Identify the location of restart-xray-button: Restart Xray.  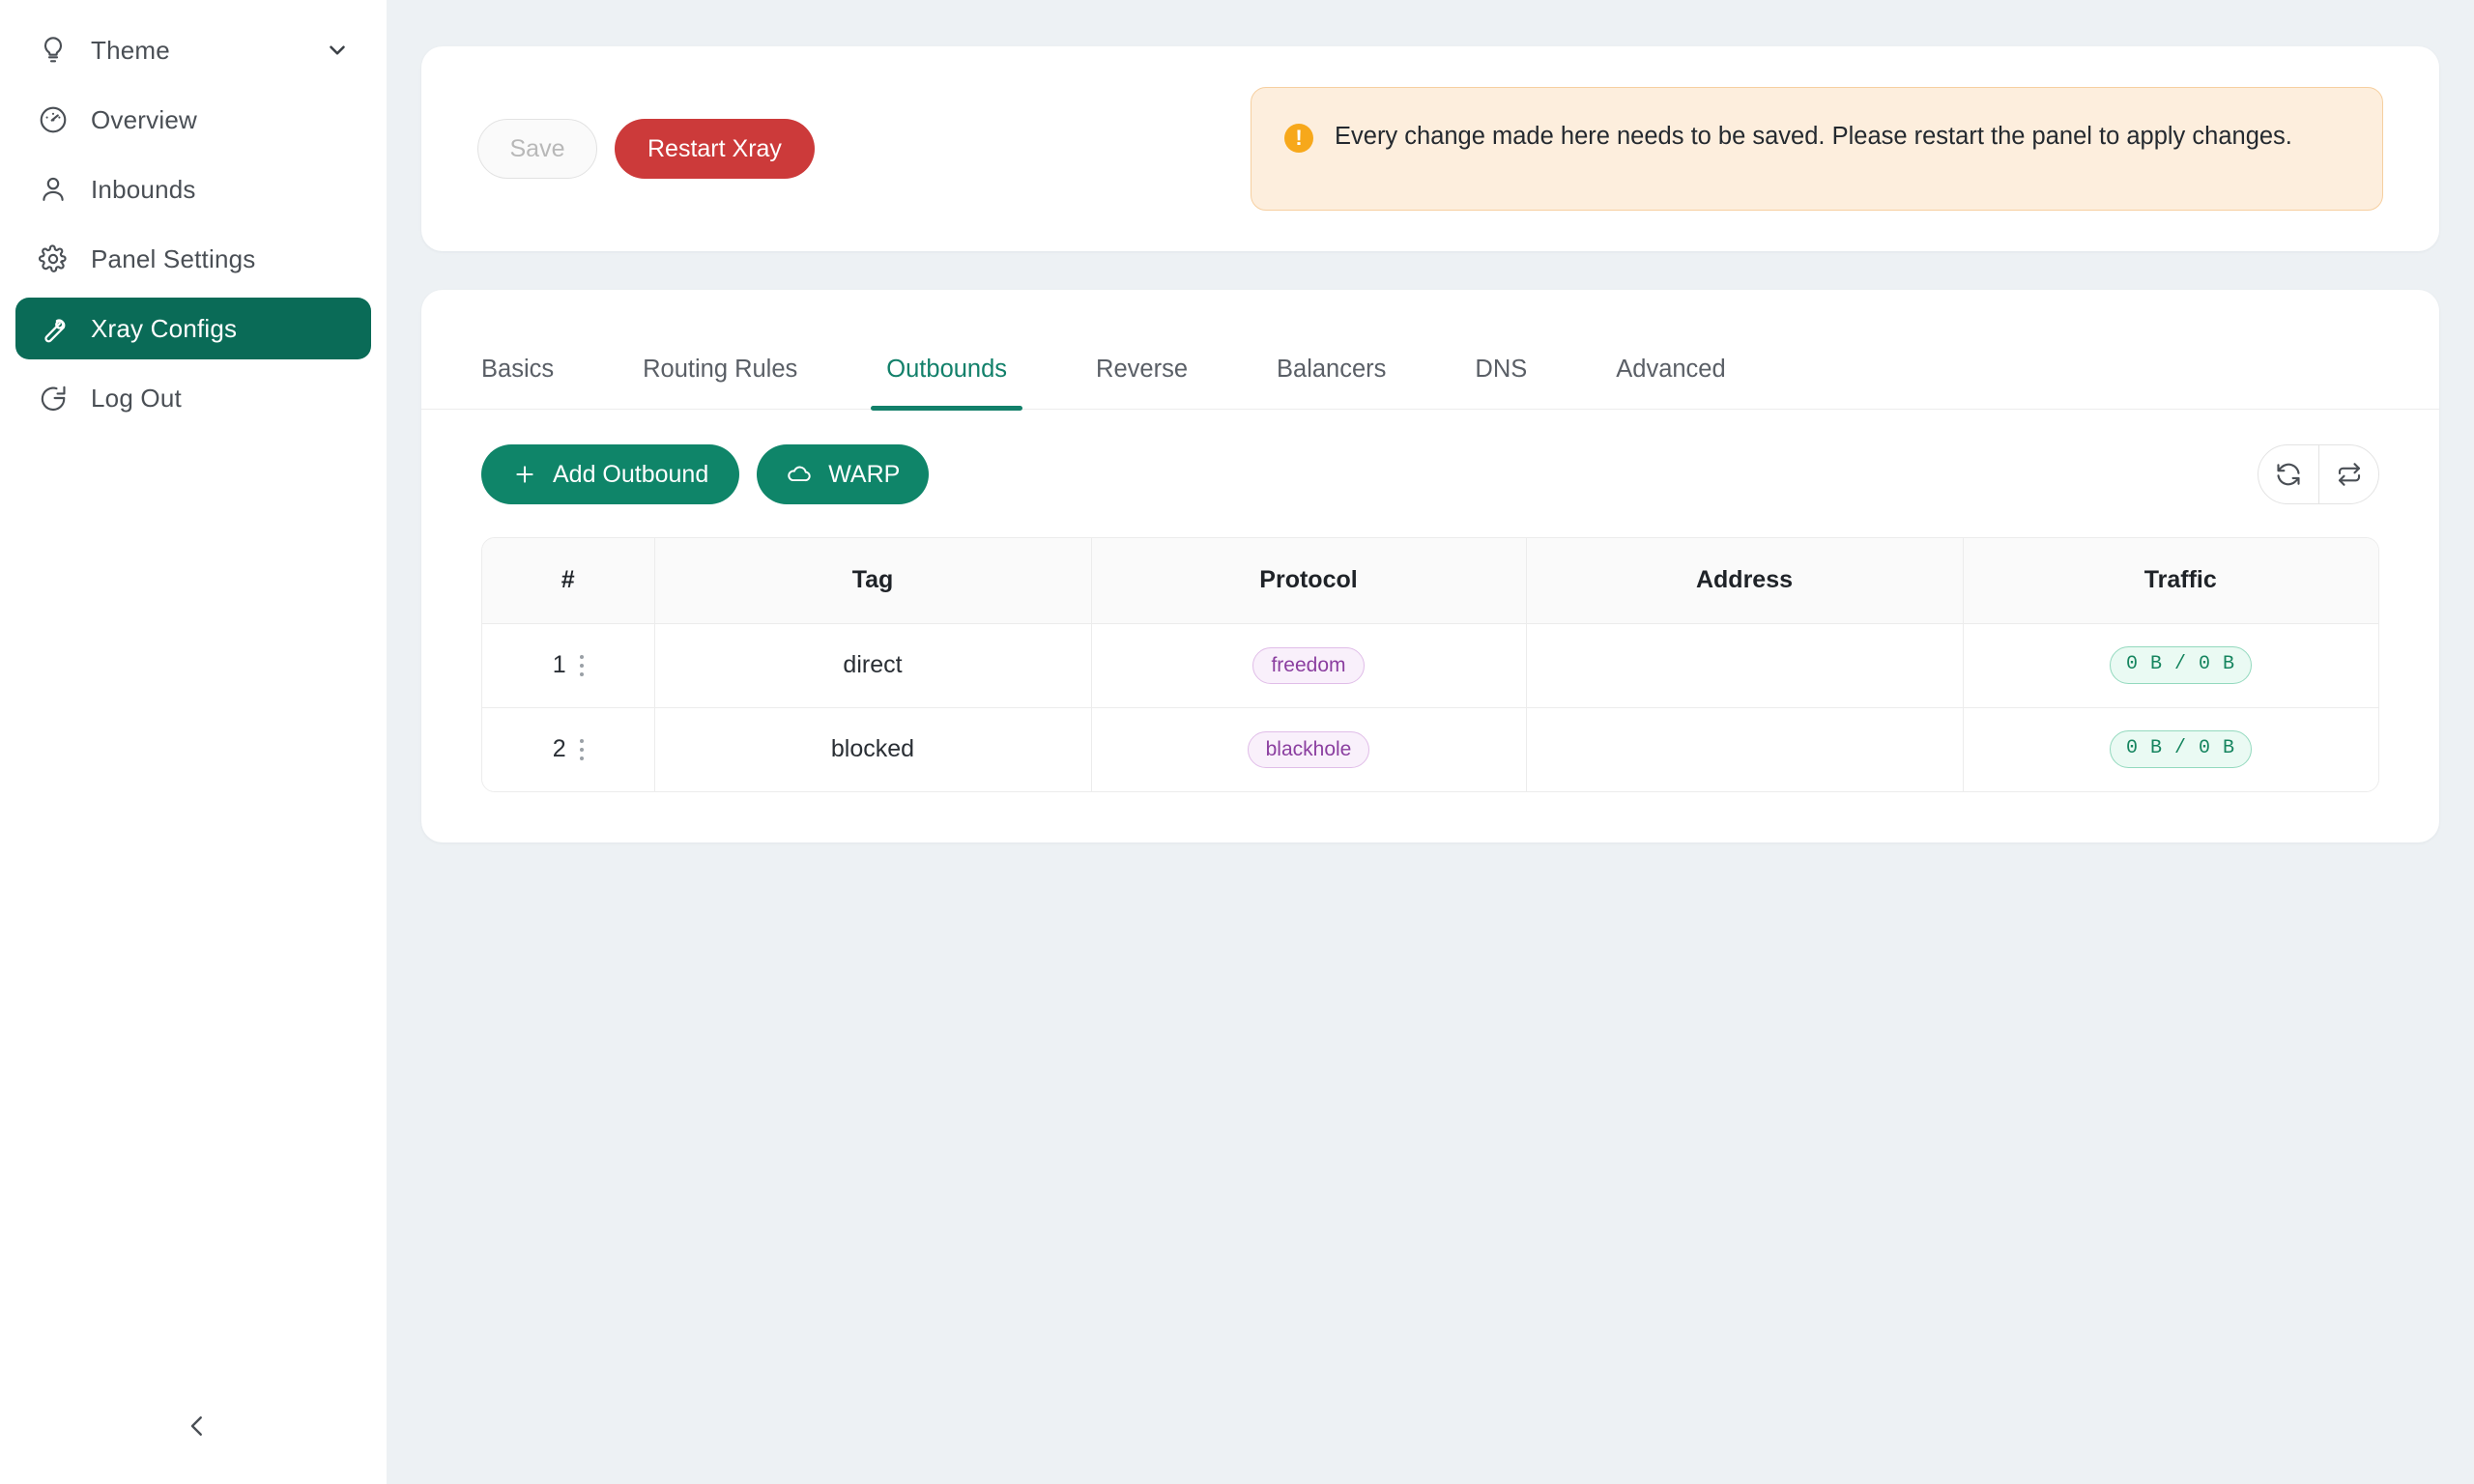
(715, 149).